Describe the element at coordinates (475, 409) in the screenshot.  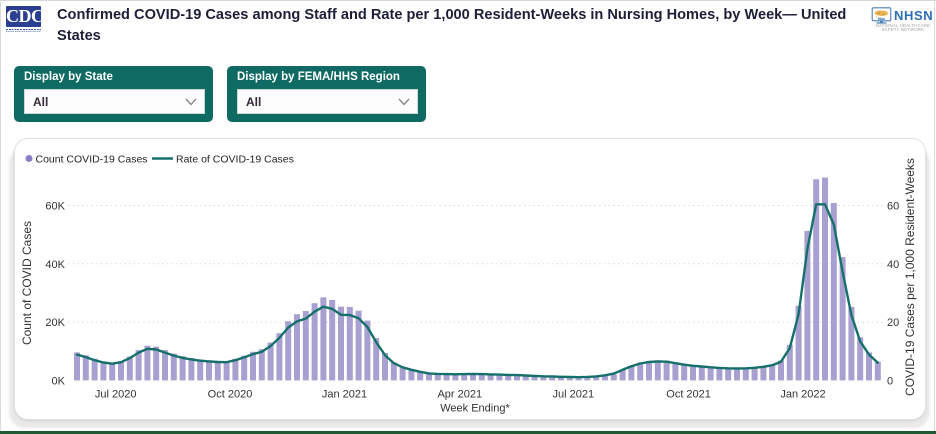
I see `svg-text: Week Ending*` at that location.